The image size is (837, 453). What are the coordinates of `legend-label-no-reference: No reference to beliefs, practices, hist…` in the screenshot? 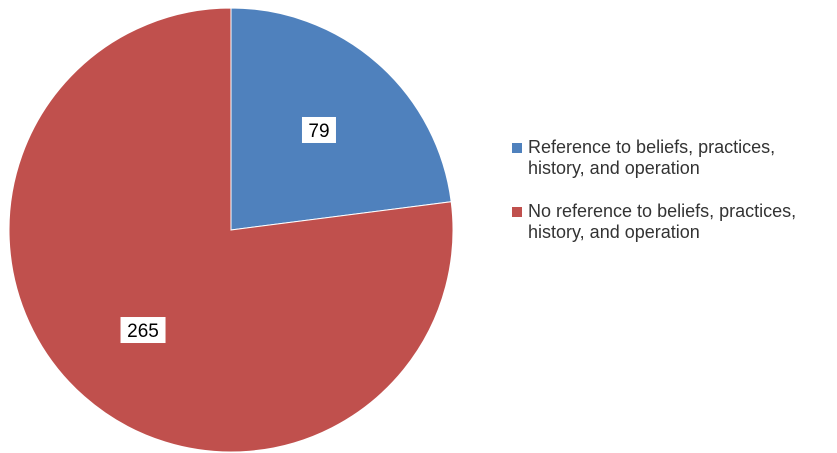 It's located at (662, 221).